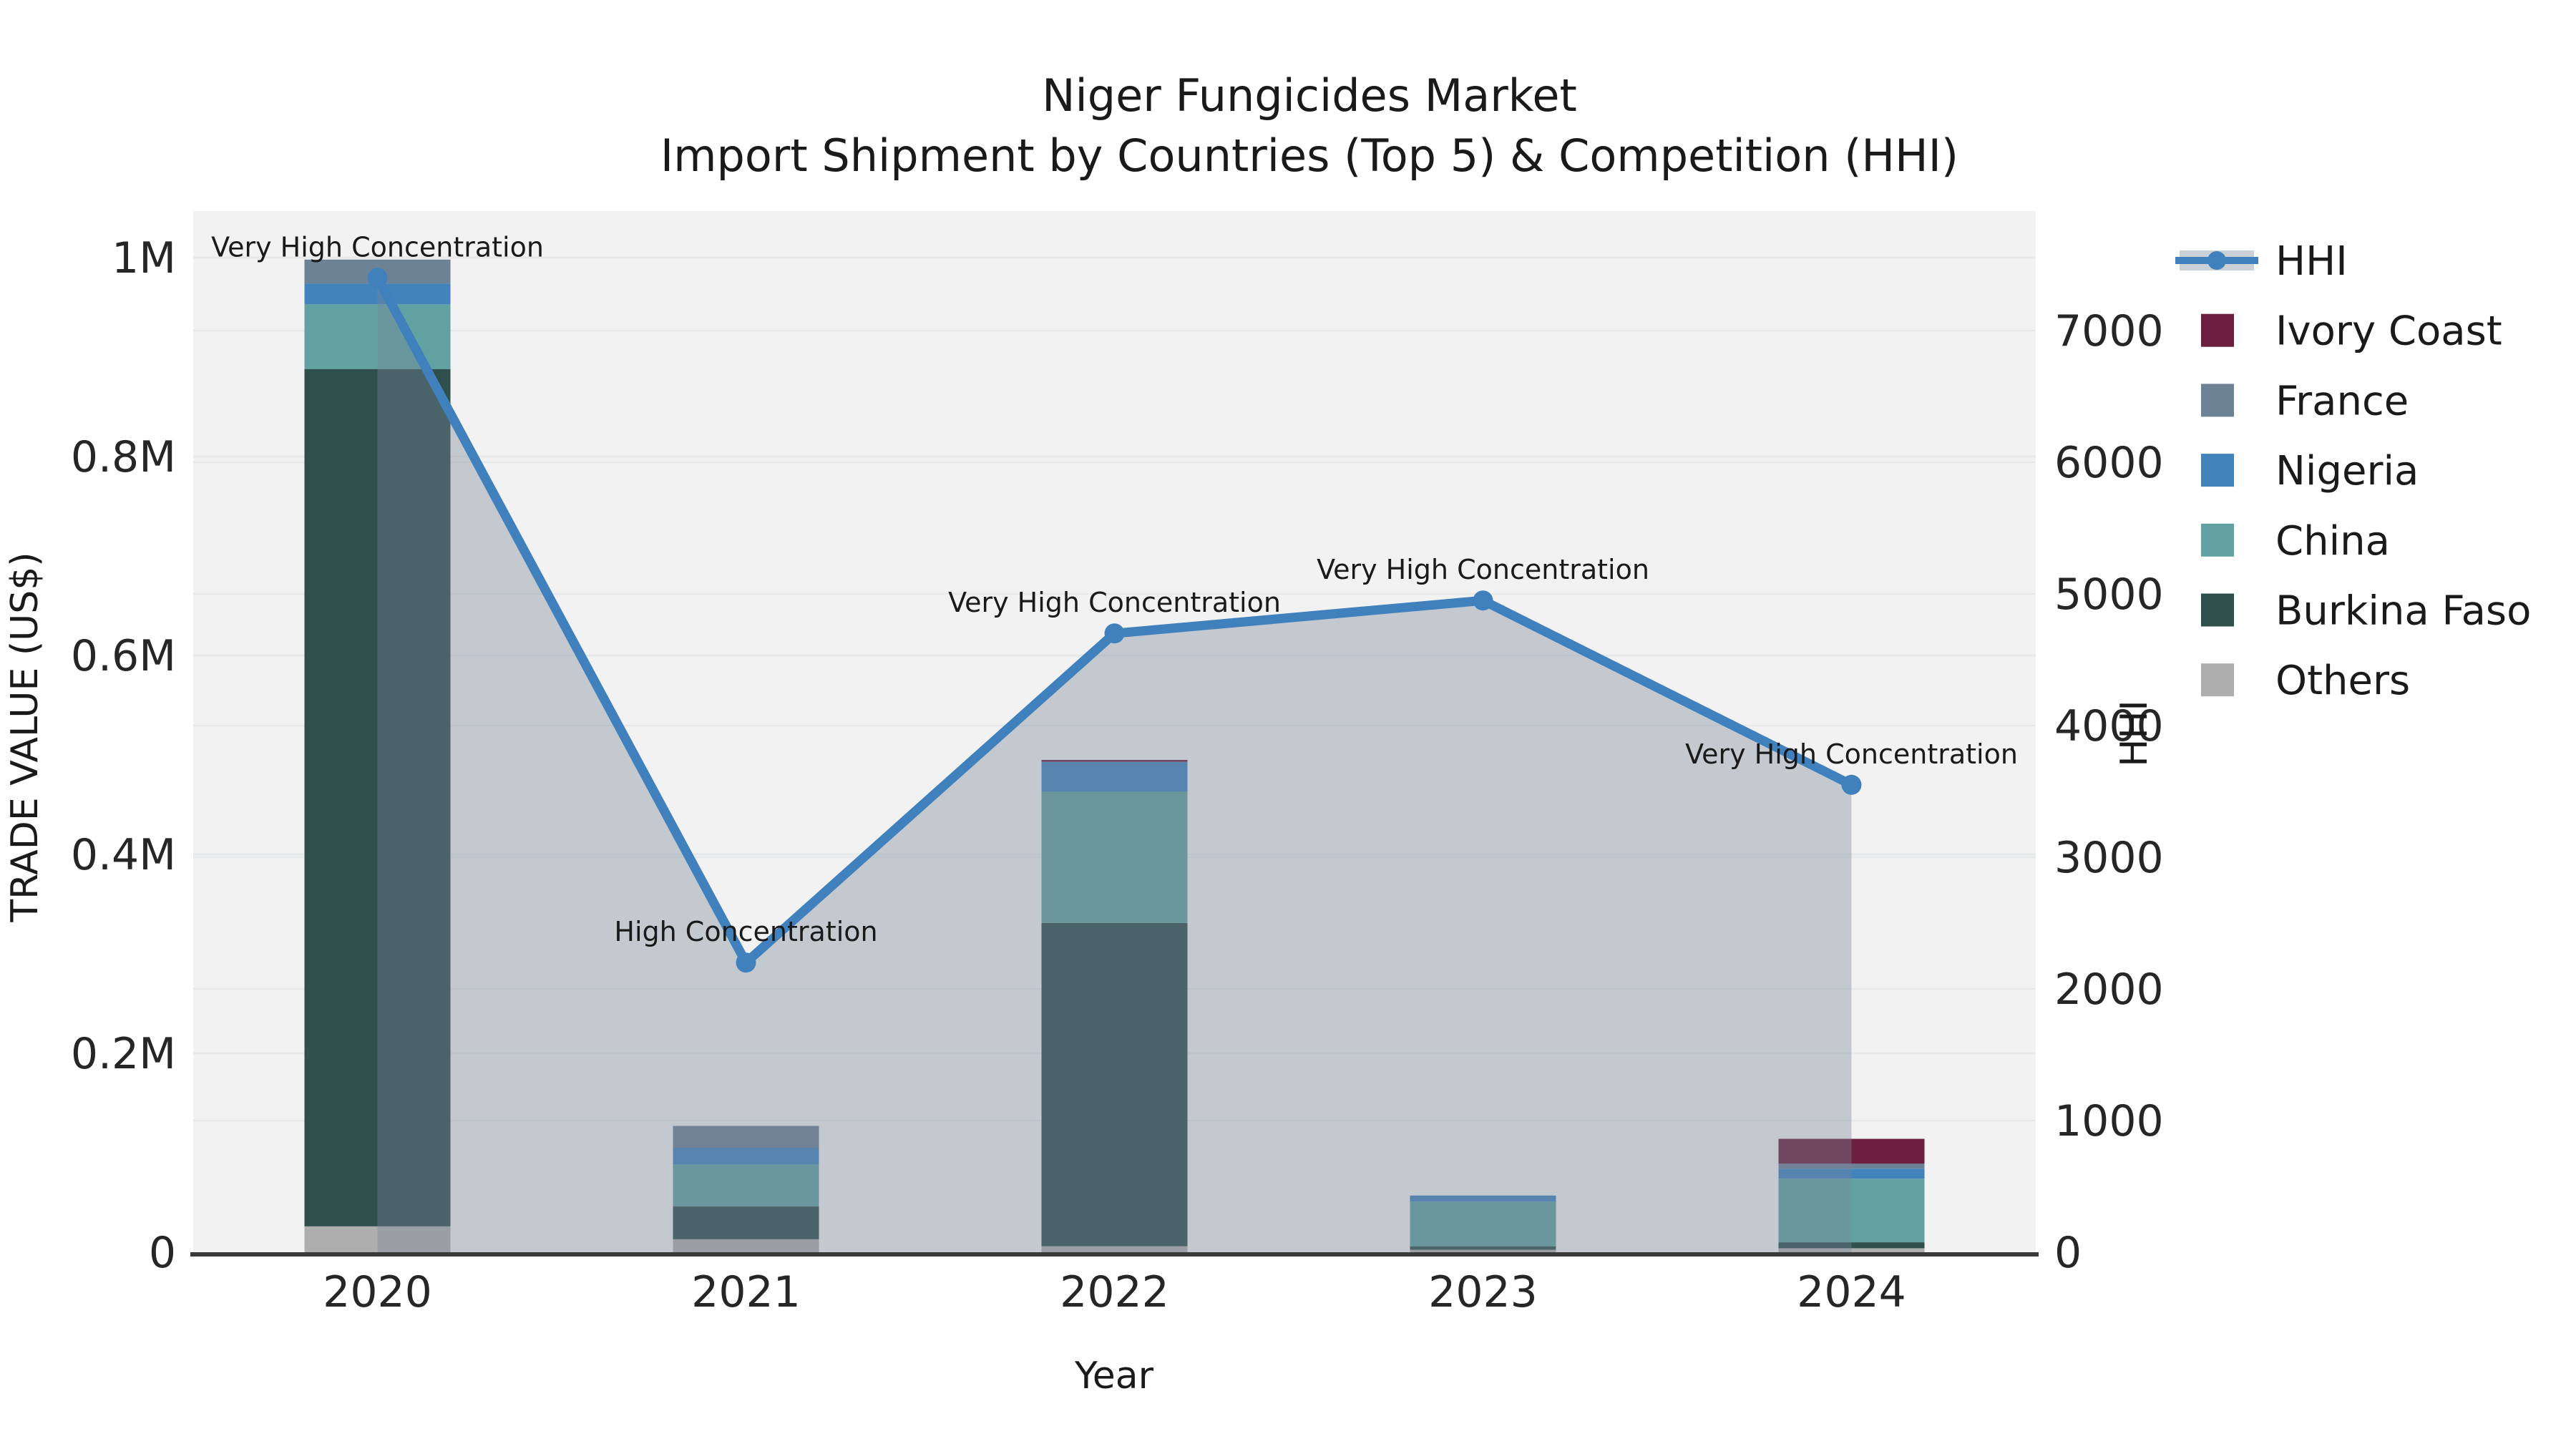 The image size is (2576, 1449). What do you see at coordinates (123, 855) in the screenshot?
I see `left-tick-0.4M: 0.4M` at bounding box center [123, 855].